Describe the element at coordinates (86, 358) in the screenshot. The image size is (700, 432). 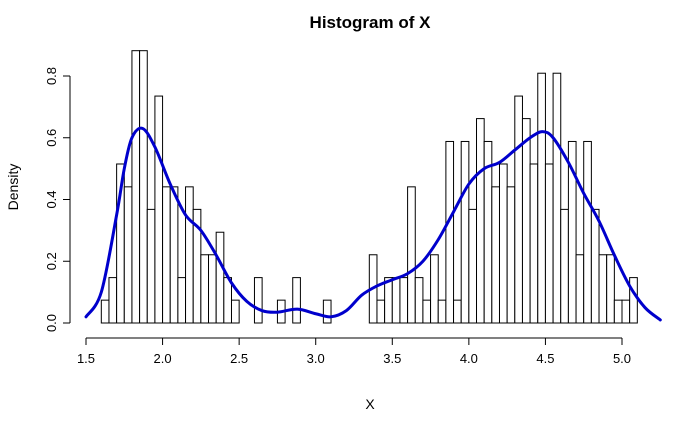
I see `x-tick-label: 1.5` at that location.